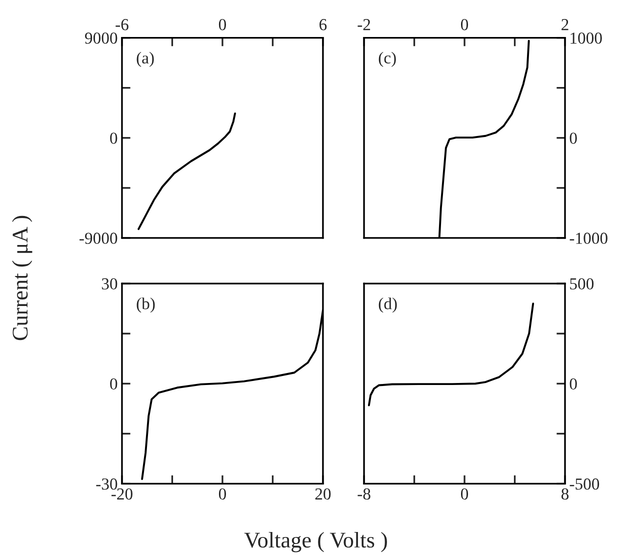 This screenshot has width=632, height=556. What do you see at coordinates (315, 542) in the screenshot?
I see `x-axis-title: Voltage ( Volts )` at bounding box center [315, 542].